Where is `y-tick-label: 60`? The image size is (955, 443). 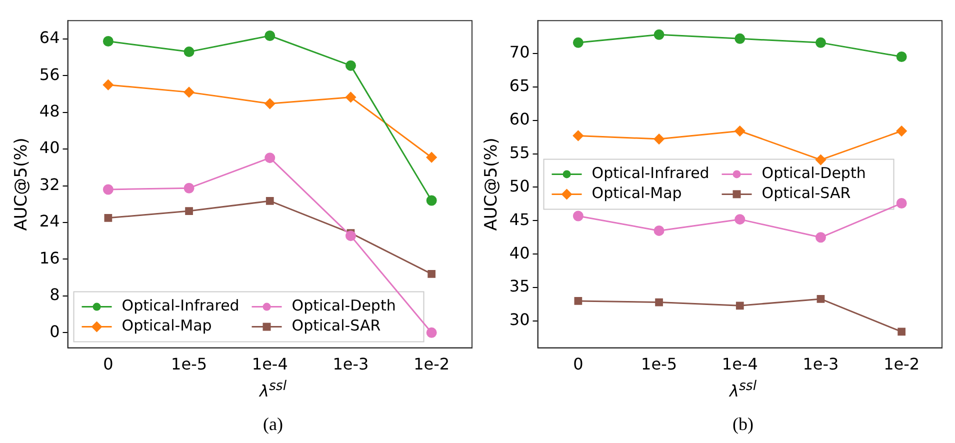 y-tick-label: 60 is located at coordinates (519, 118).